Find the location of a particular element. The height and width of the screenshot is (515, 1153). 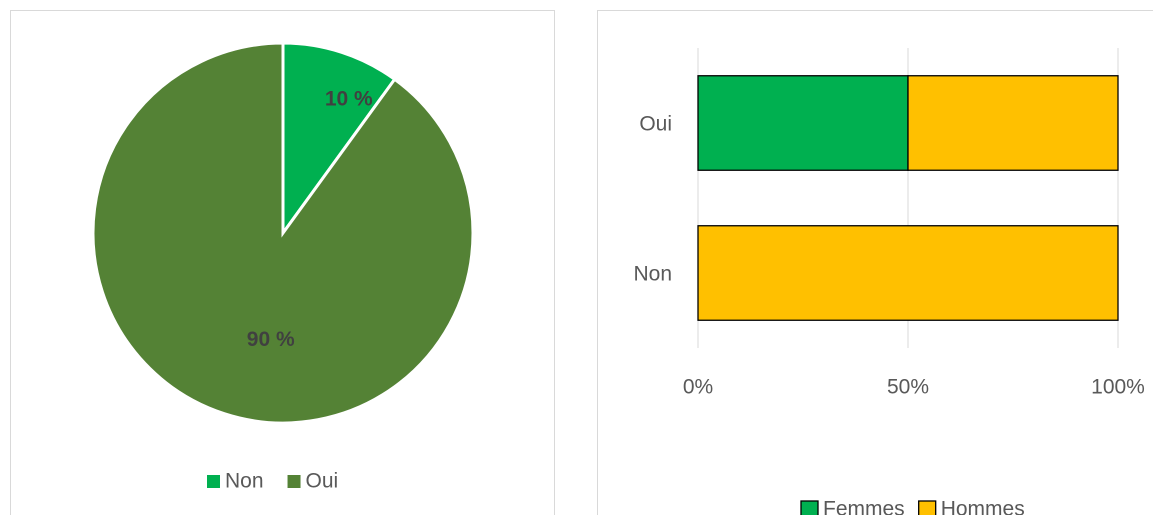

legend-label: Oui is located at coordinates (322, 481).